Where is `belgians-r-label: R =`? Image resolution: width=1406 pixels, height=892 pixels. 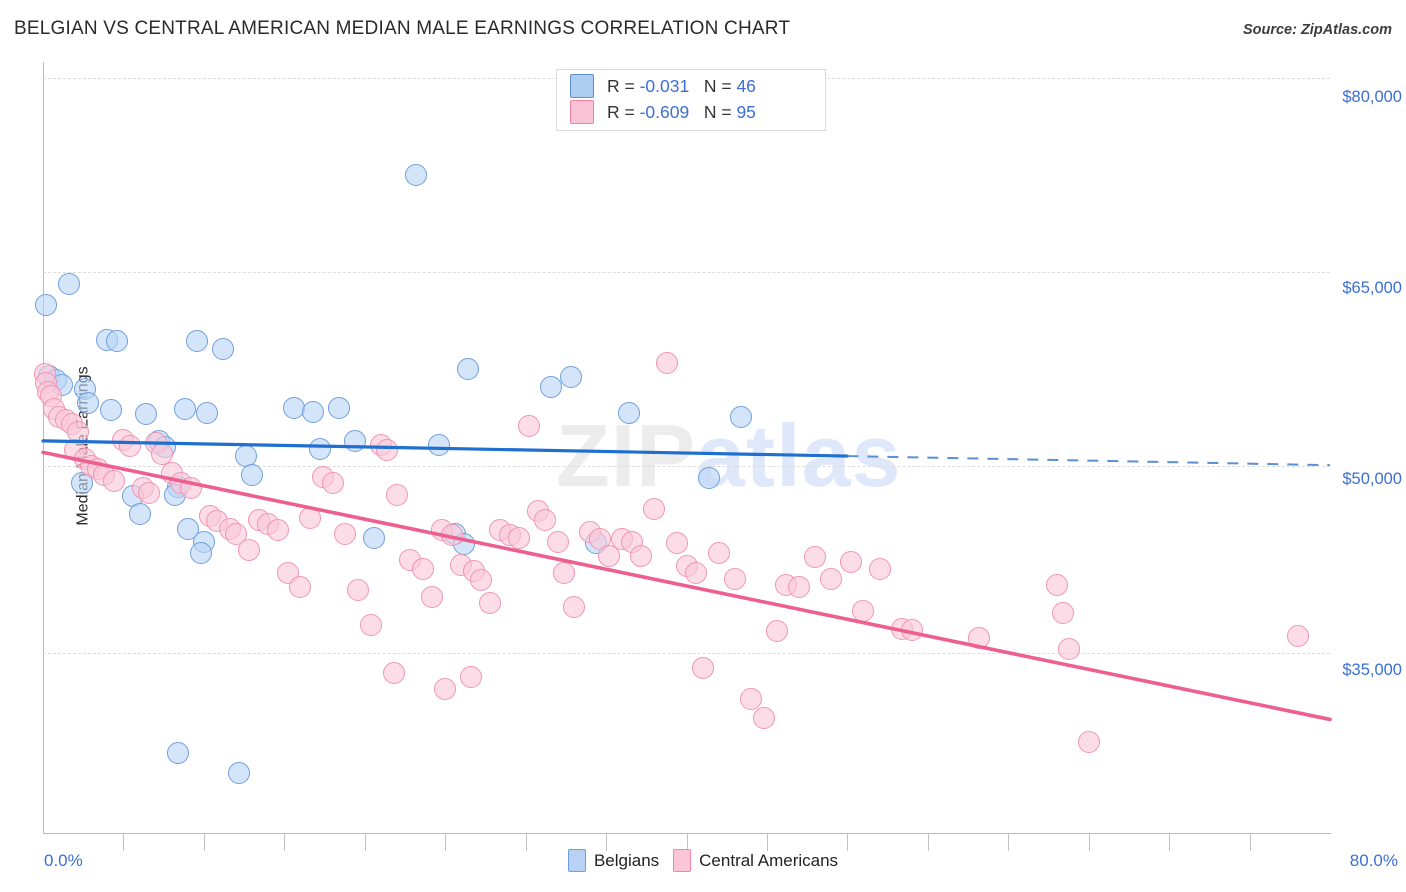
belgians-r-label: R = is located at coordinates (621, 85).